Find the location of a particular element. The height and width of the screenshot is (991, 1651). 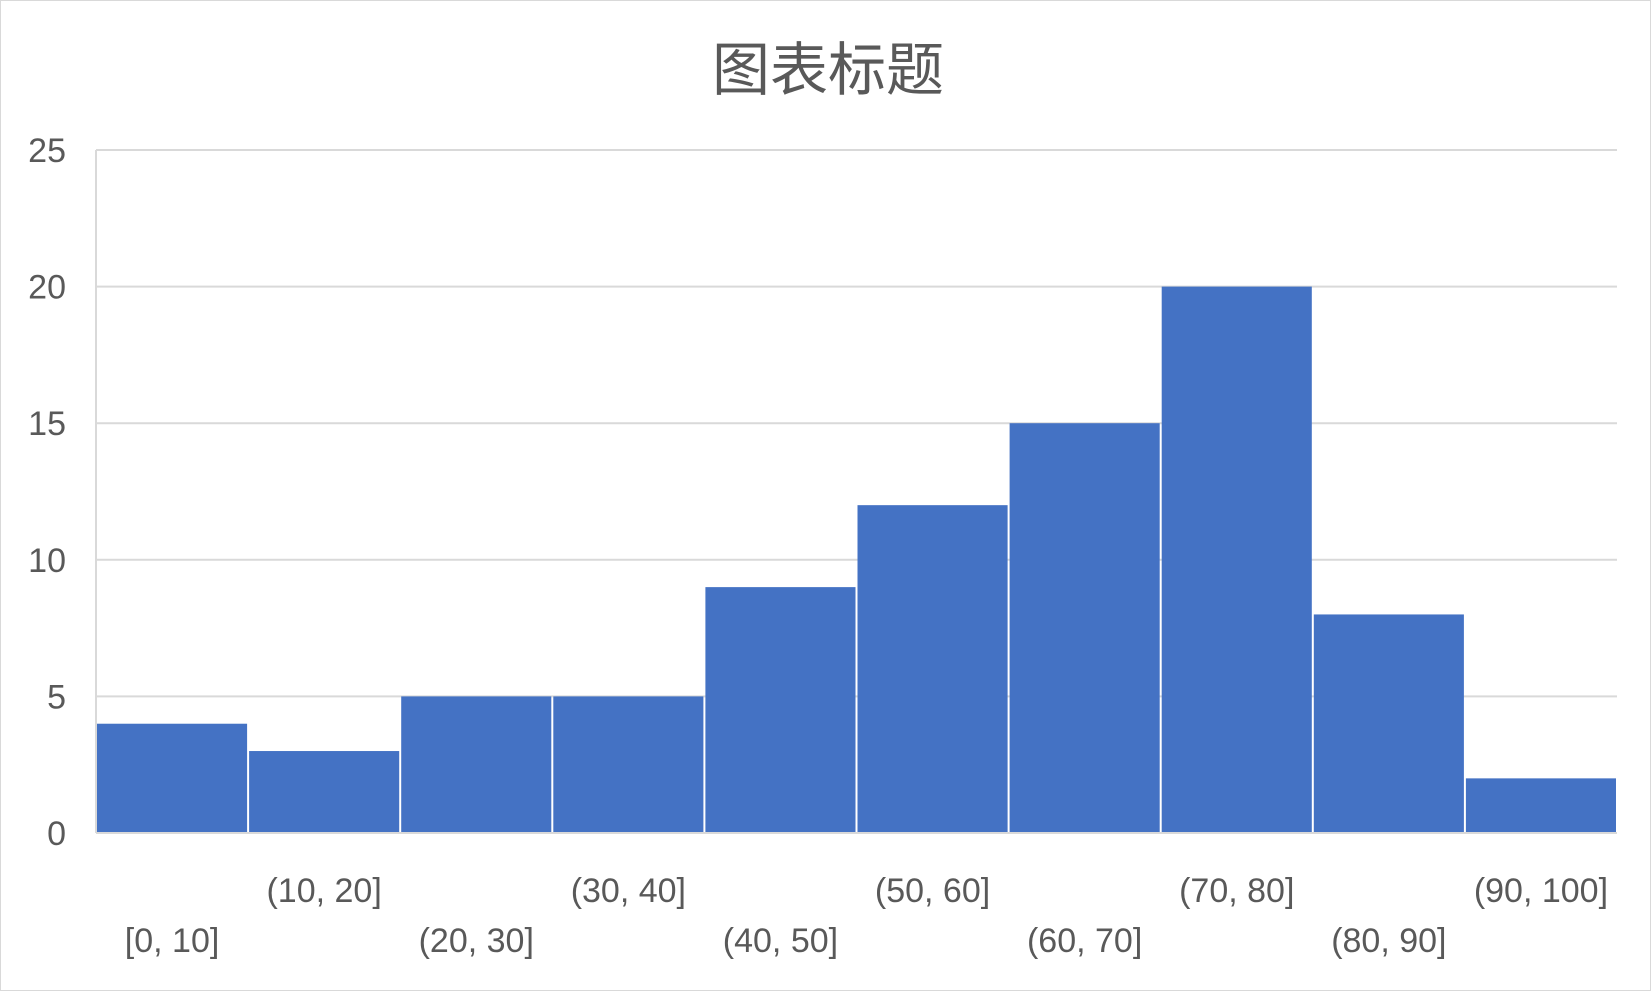

y-axis-ticks: 0 5 10 15 20 25 is located at coordinates (47, 492).